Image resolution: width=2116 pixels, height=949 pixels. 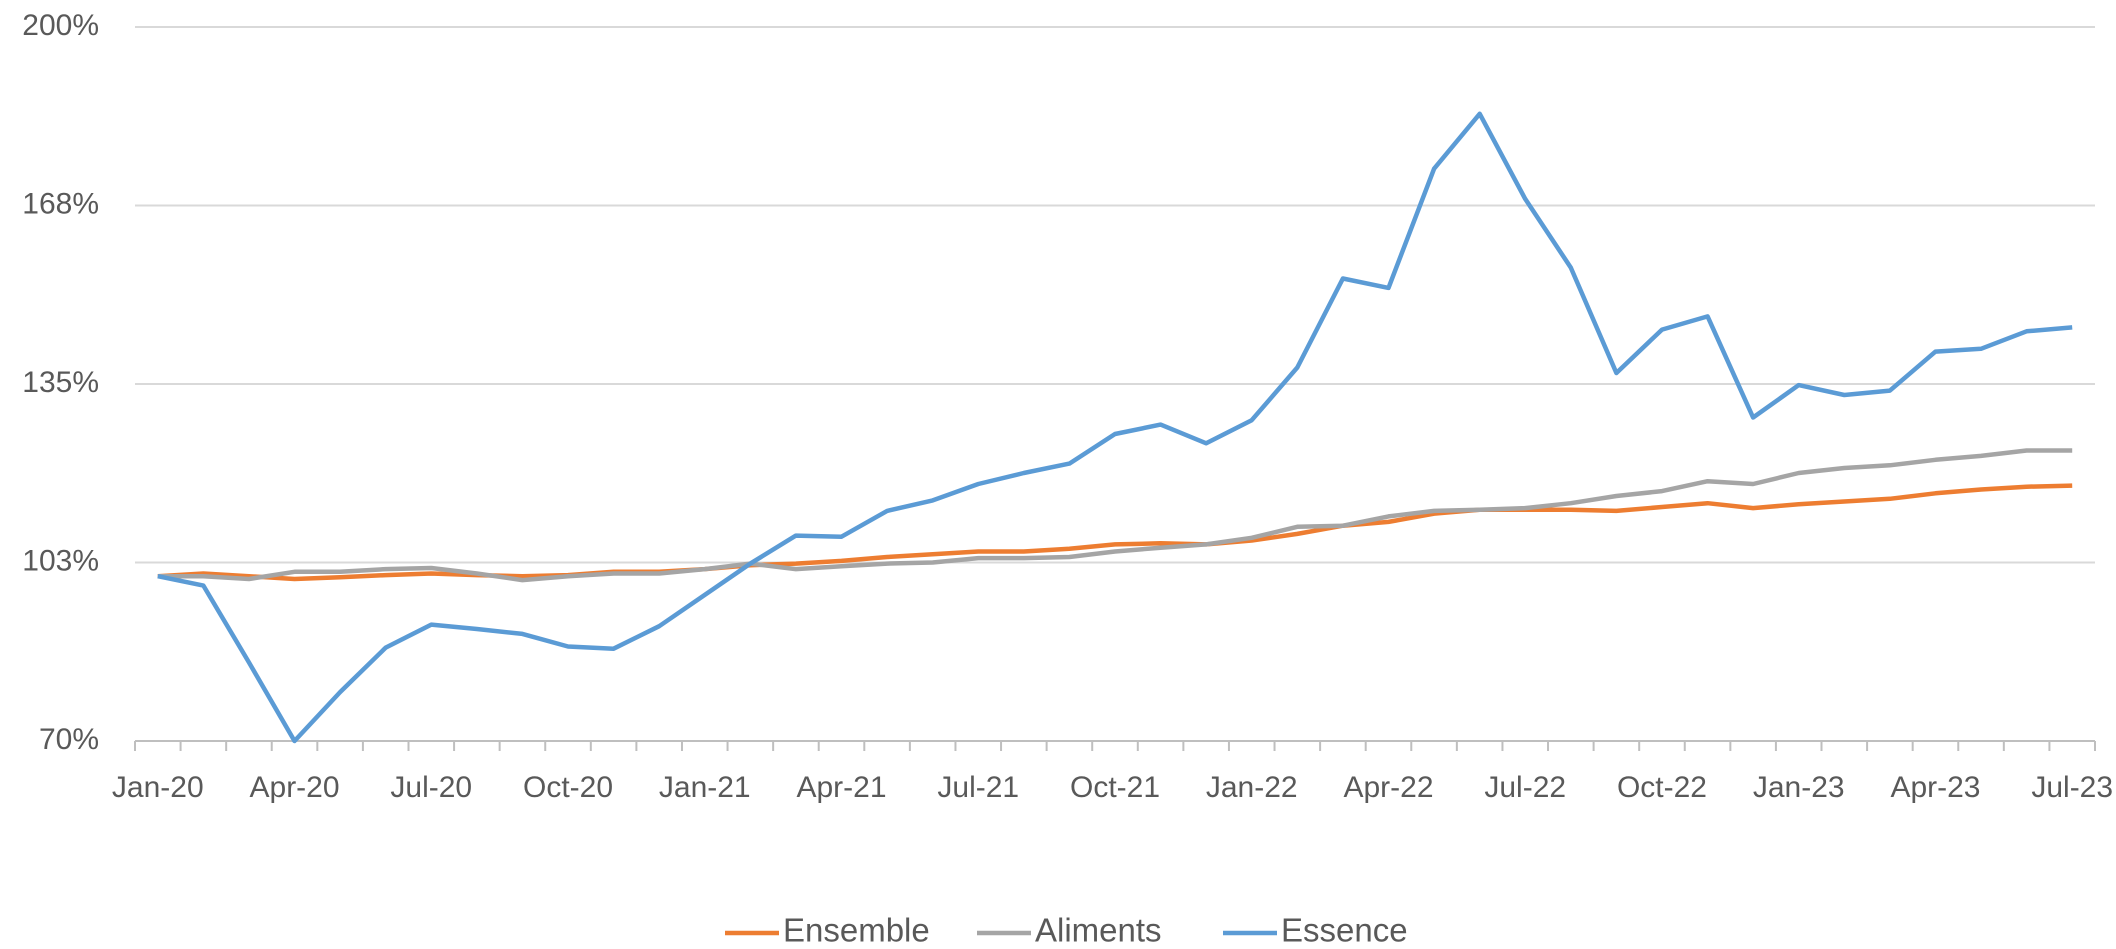 What do you see at coordinates (1098, 930) in the screenshot?
I see `legend-label: Aliments` at bounding box center [1098, 930].